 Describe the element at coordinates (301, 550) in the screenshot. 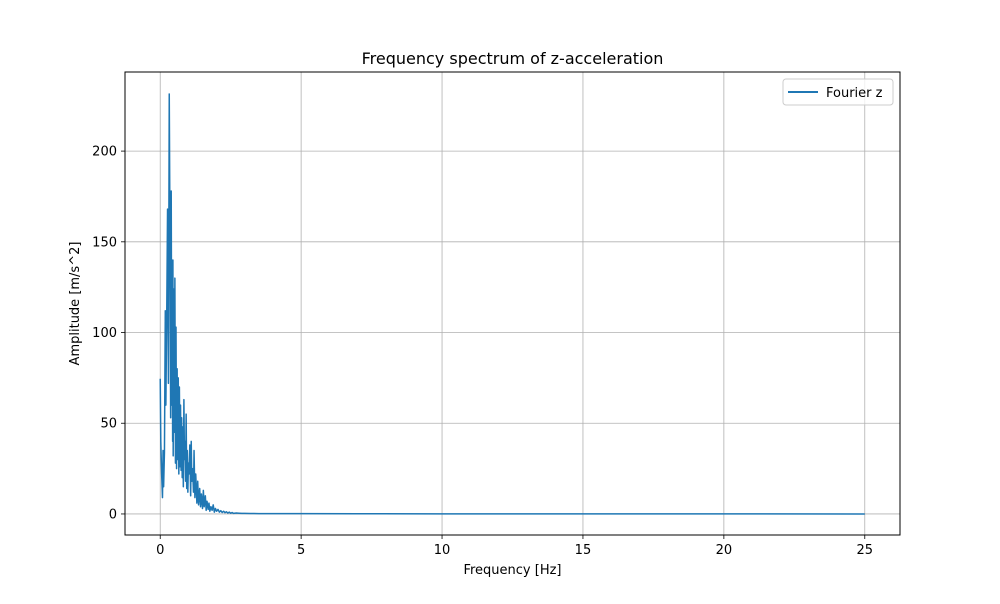

I see `x-tick-label: 5` at that location.